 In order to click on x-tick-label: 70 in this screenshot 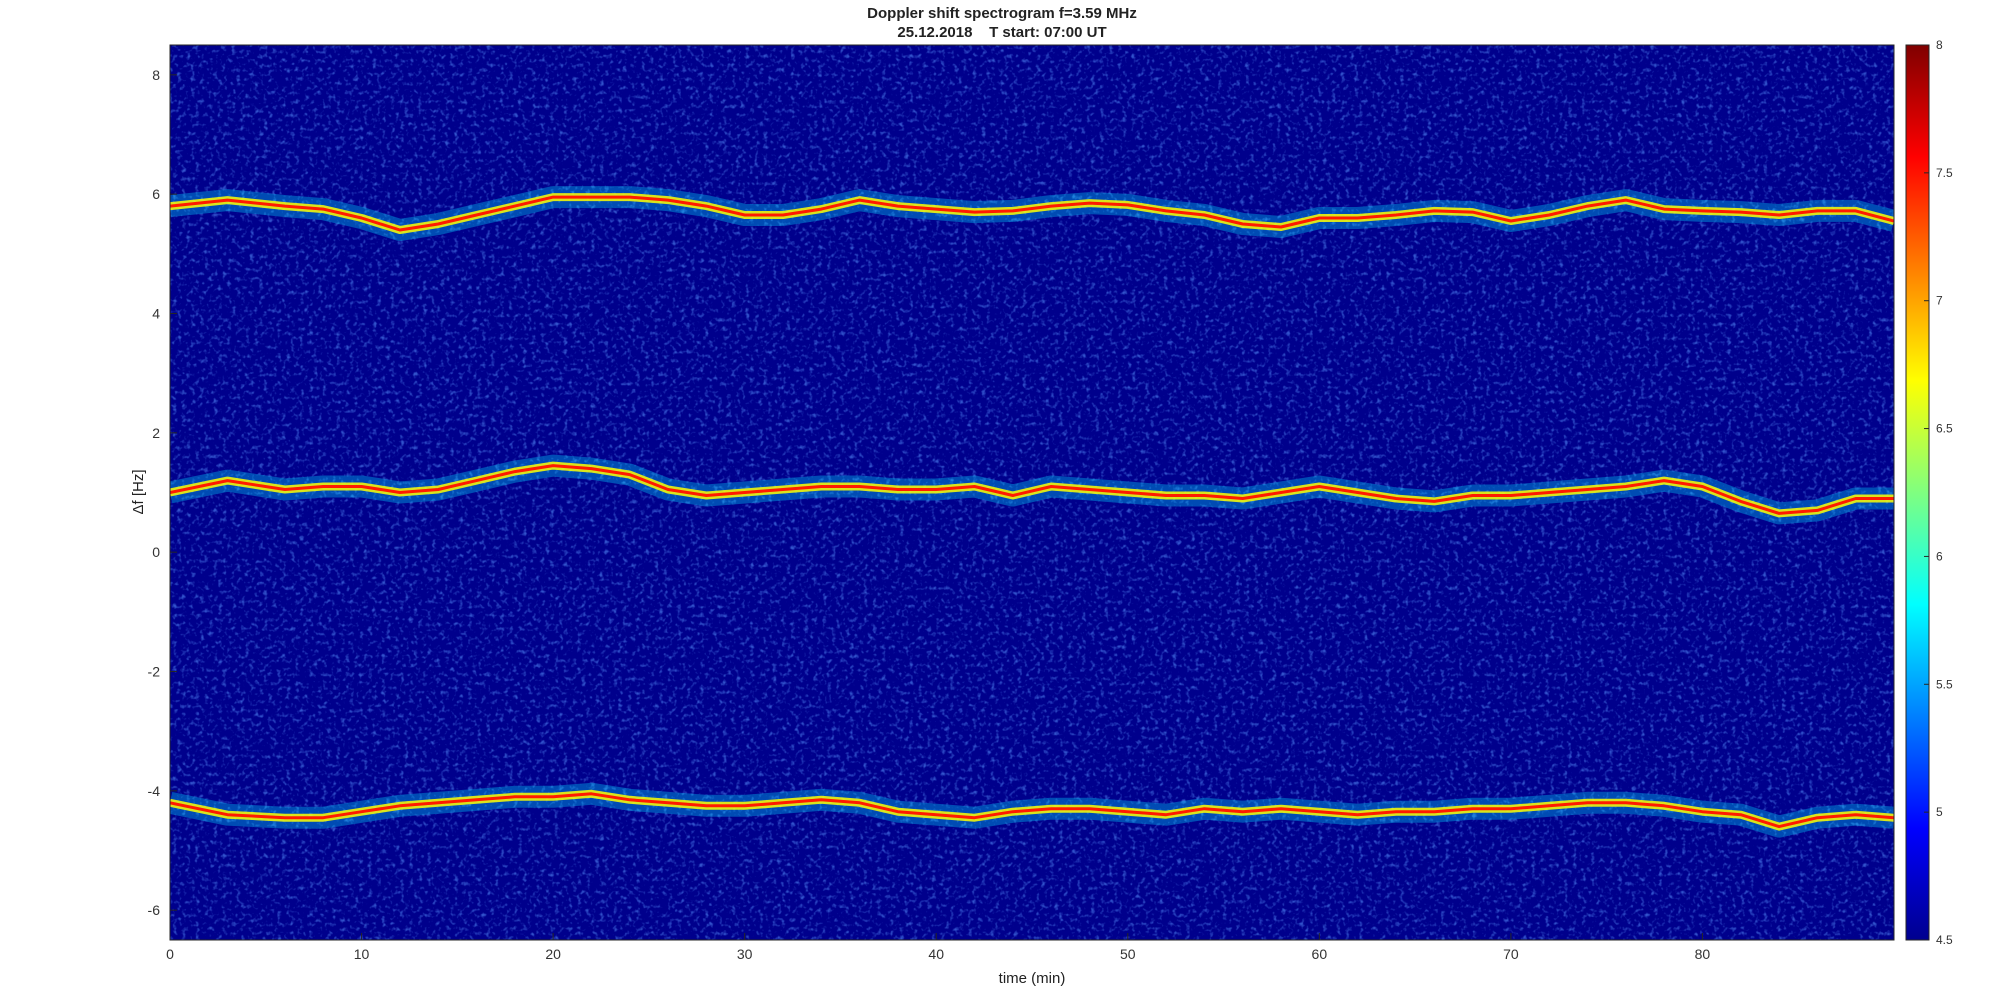, I will do `click(1511, 954)`.